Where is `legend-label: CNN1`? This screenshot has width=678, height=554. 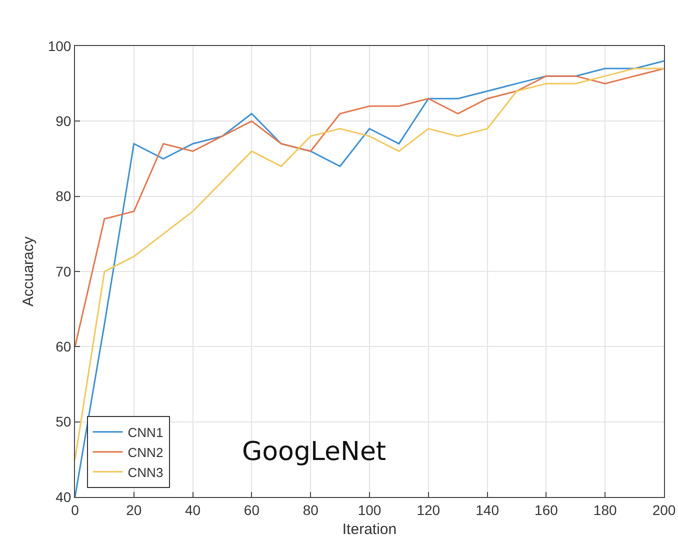 legend-label: CNN1 is located at coordinates (146, 432).